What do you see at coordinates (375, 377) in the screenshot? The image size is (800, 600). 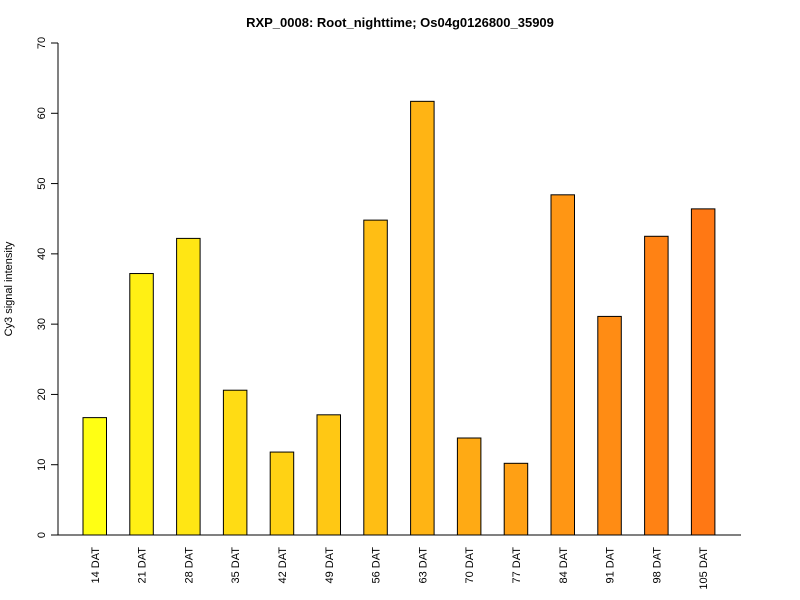 I see `bar-56-dat` at bounding box center [375, 377].